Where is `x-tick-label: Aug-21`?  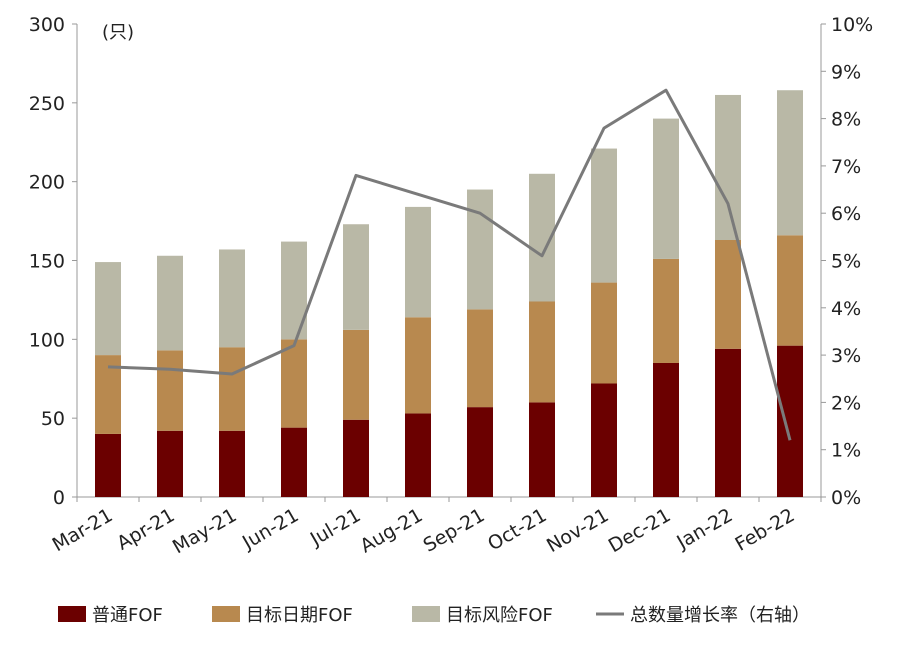 x-tick-label: Aug-21 is located at coordinates (391, 530).